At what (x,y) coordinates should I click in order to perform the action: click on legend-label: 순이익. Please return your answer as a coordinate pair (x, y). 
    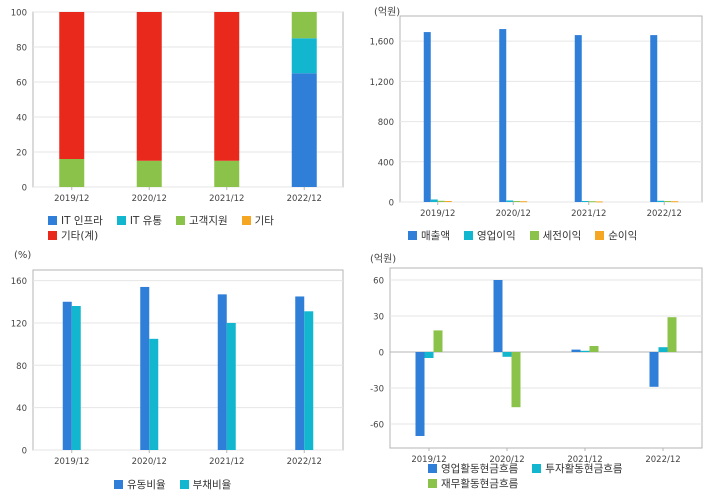
    Looking at the image, I should click on (623, 236).